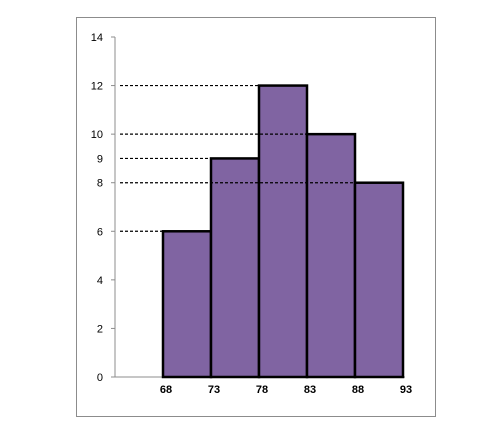 Image resolution: width=504 pixels, height=440 pixels. What do you see at coordinates (166, 390) in the screenshot?
I see `x-tick-label: 68` at bounding box center [166, 390].